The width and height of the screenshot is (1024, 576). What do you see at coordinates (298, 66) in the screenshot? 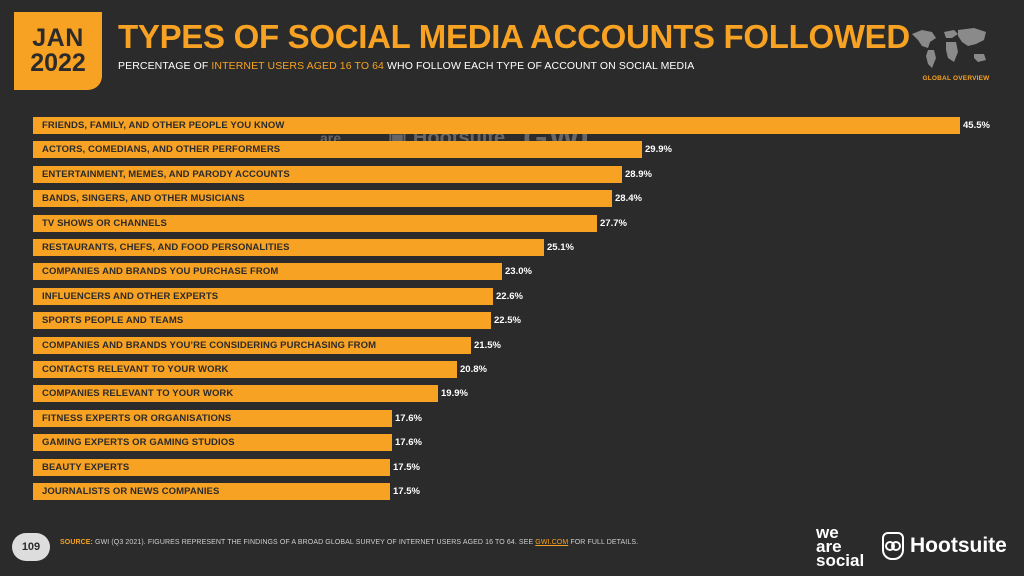
I see `subtitle-highlight: INTERNET USERS AGED 16 TO 64` at bounding box center [298, 66].